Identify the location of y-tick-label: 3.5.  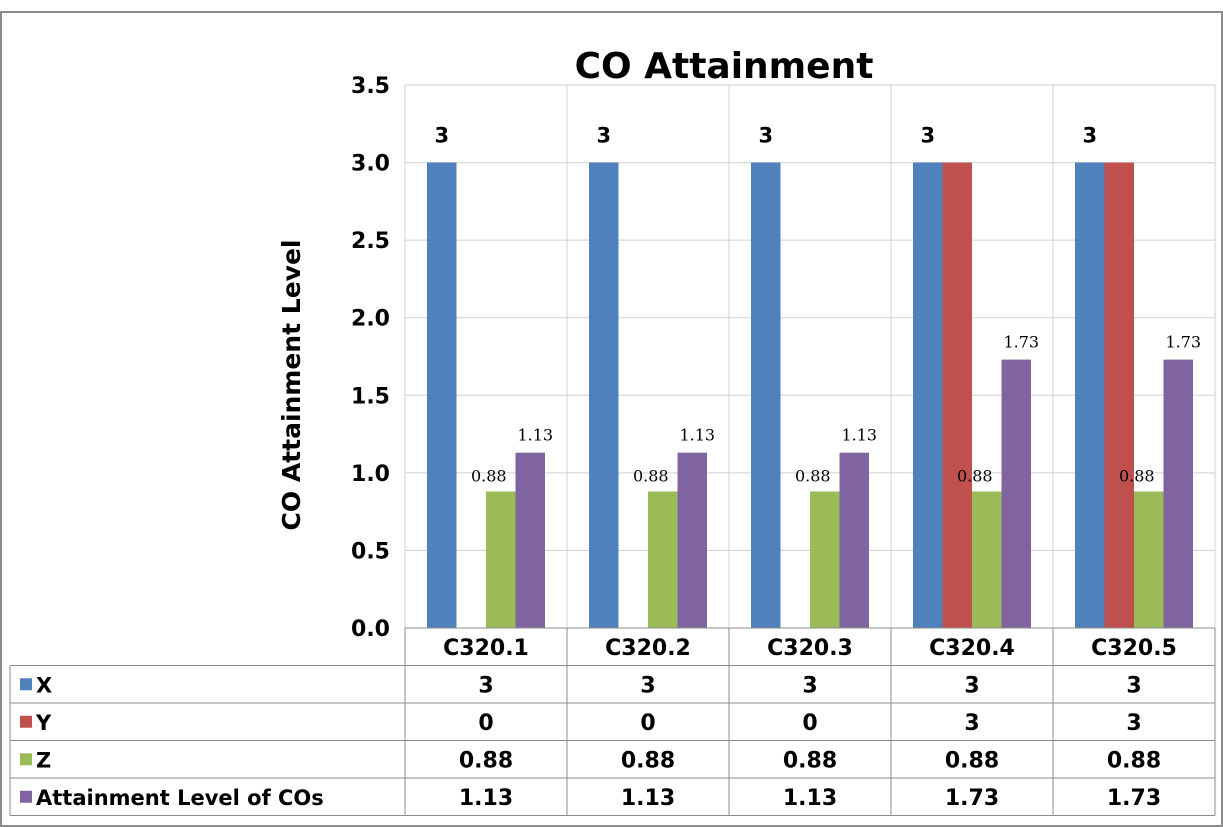
(370, 86).